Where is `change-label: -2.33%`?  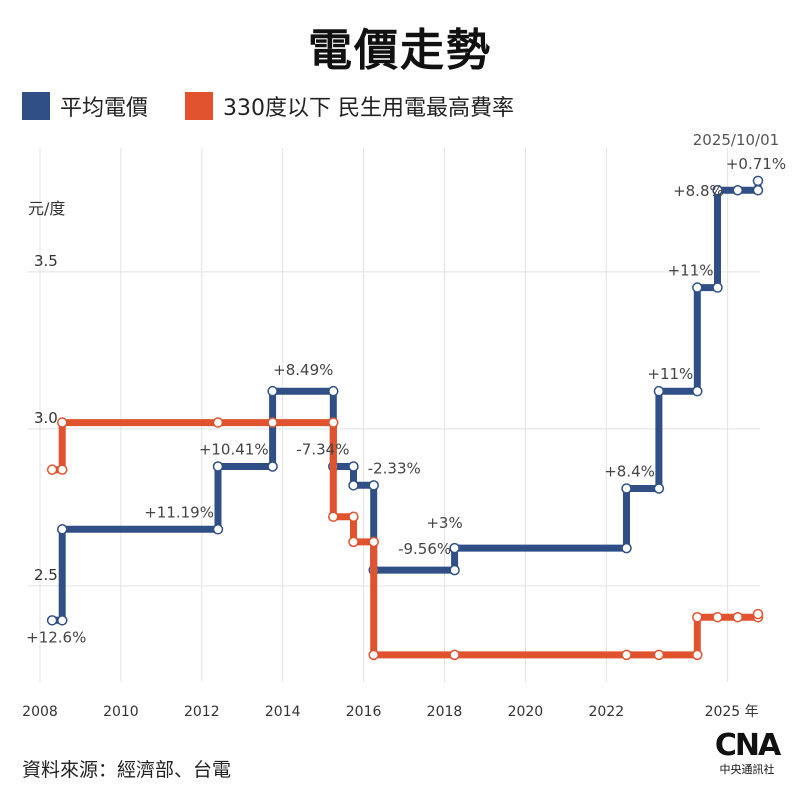 change-label: -2.33% is located at coordinates (394, 468).